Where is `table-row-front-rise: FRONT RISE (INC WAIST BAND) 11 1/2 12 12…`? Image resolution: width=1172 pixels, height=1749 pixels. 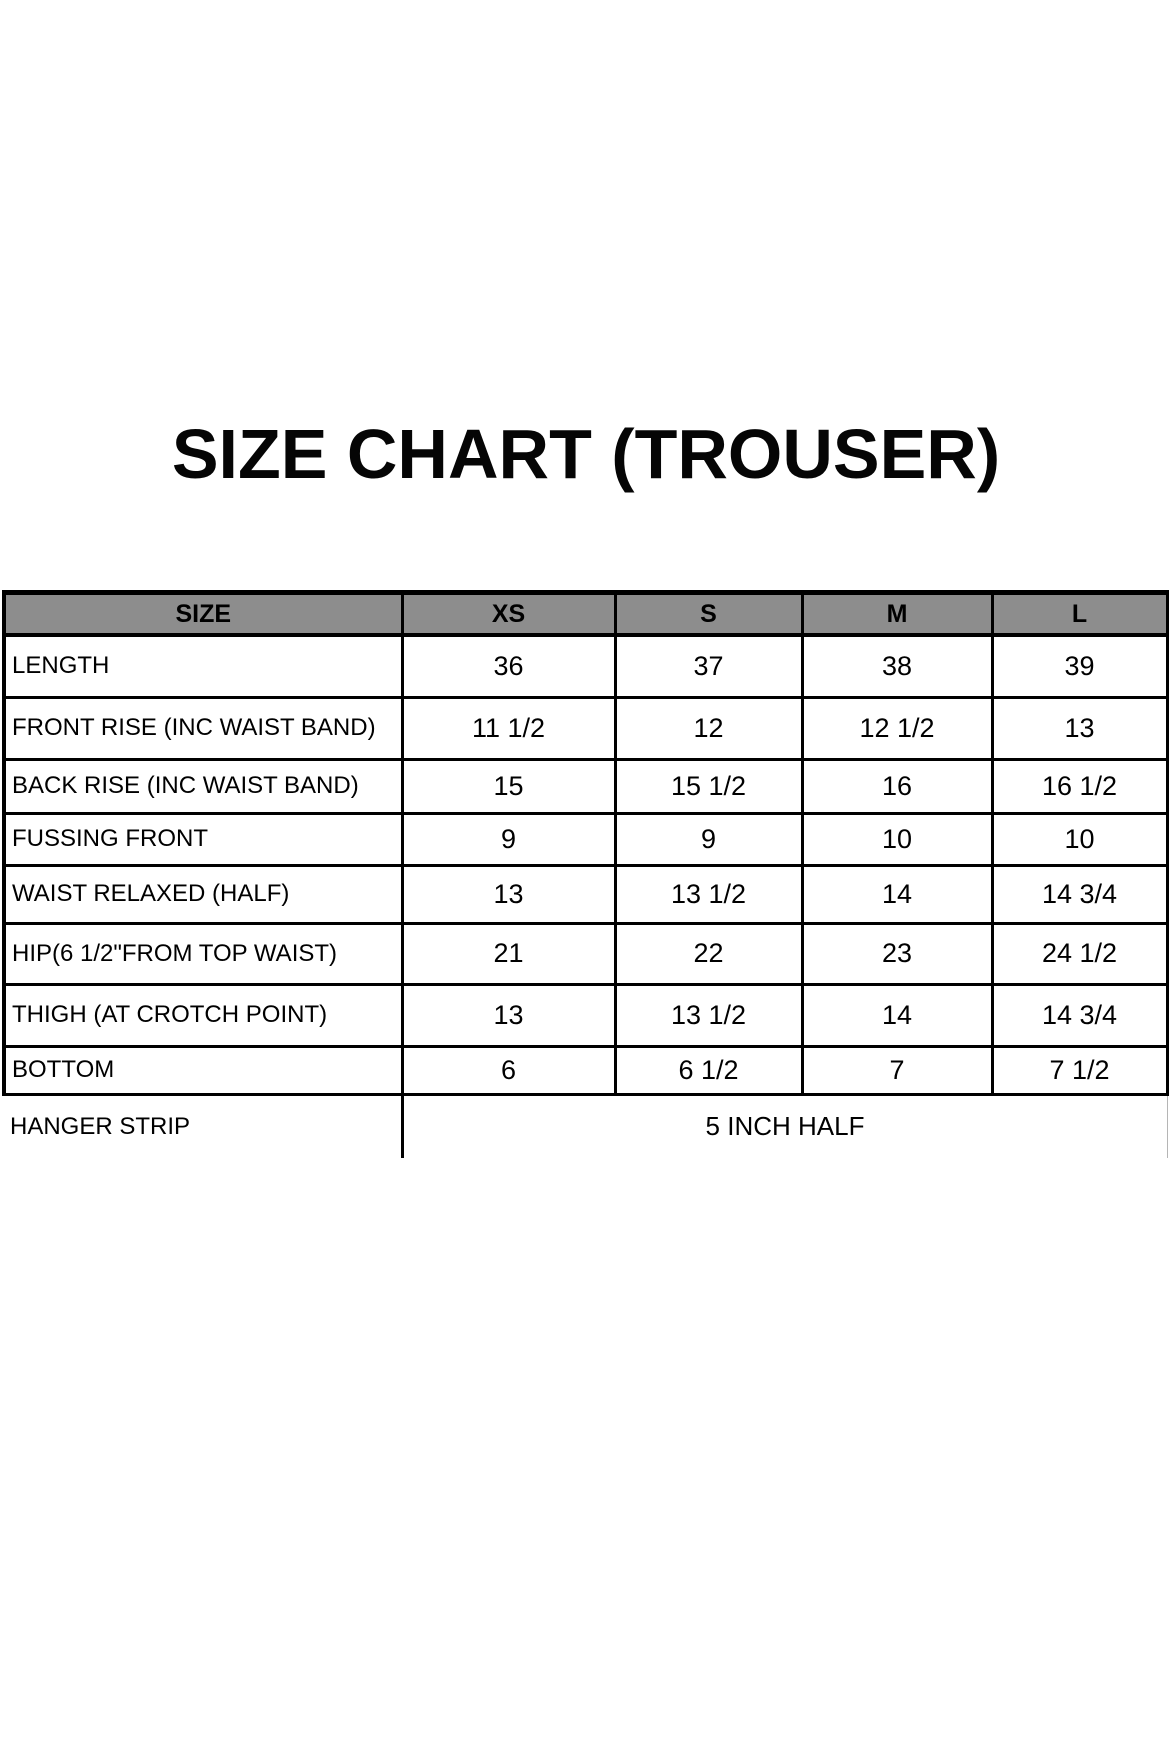 table-row-front-rise: FRONT RISE (INC WAIST BAND) 11 1/2 12 12… is located at coordinates (585, 728).